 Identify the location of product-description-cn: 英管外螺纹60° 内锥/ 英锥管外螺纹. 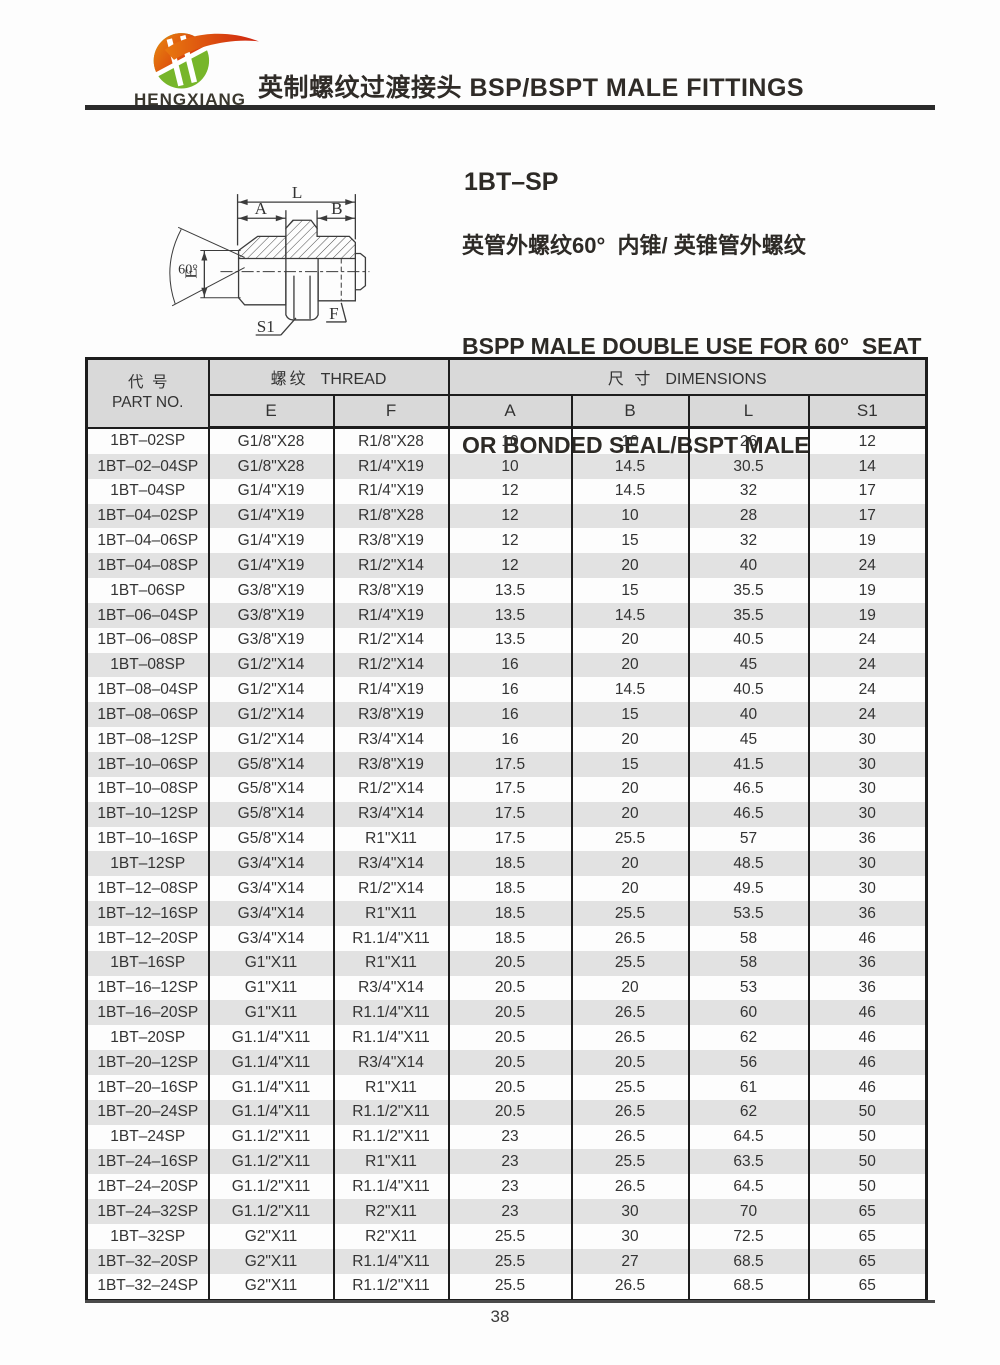
(634, 245).